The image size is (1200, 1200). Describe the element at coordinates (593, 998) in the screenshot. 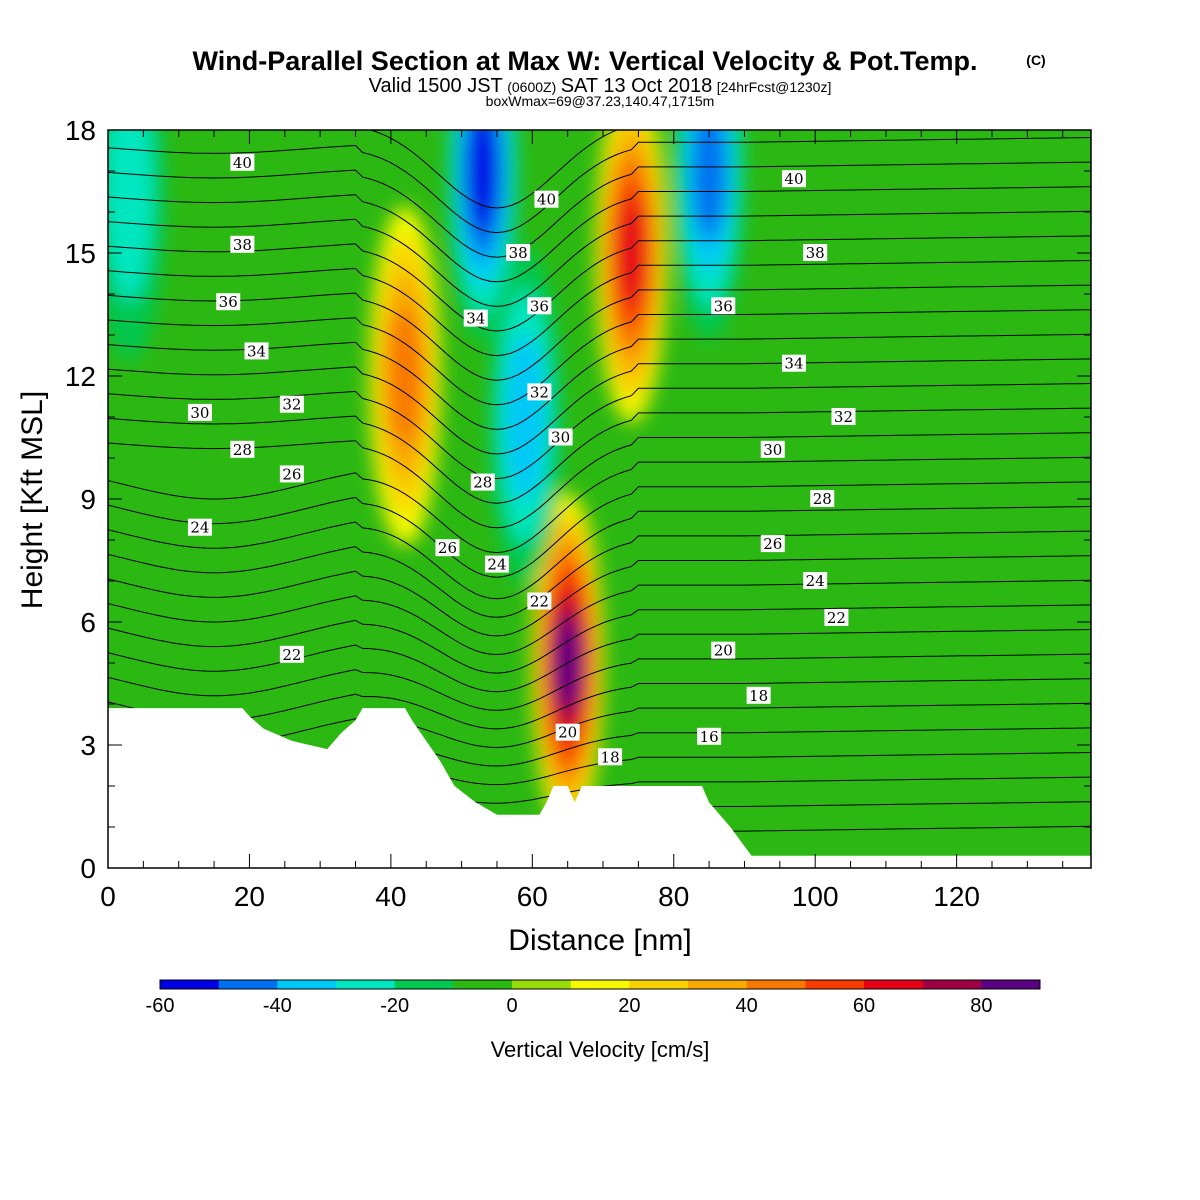

I see `colorbar: -60 -40 -20 0 20 40 60 80` at that location.